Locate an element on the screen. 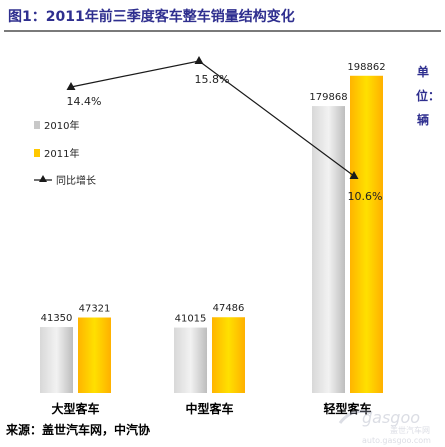  watermark-cn: 盖世汽车网 is located at coordinates (410, 430).